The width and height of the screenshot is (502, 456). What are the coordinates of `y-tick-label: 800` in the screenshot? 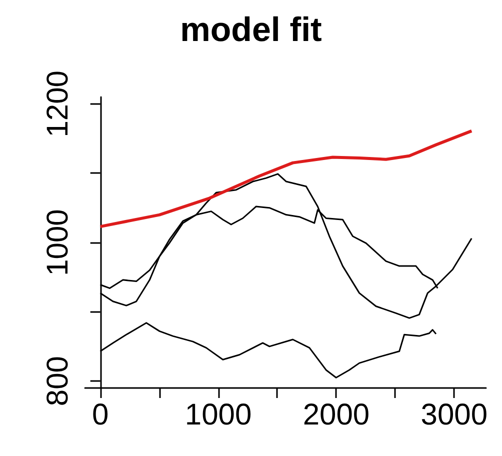 It's located at (58, 381).